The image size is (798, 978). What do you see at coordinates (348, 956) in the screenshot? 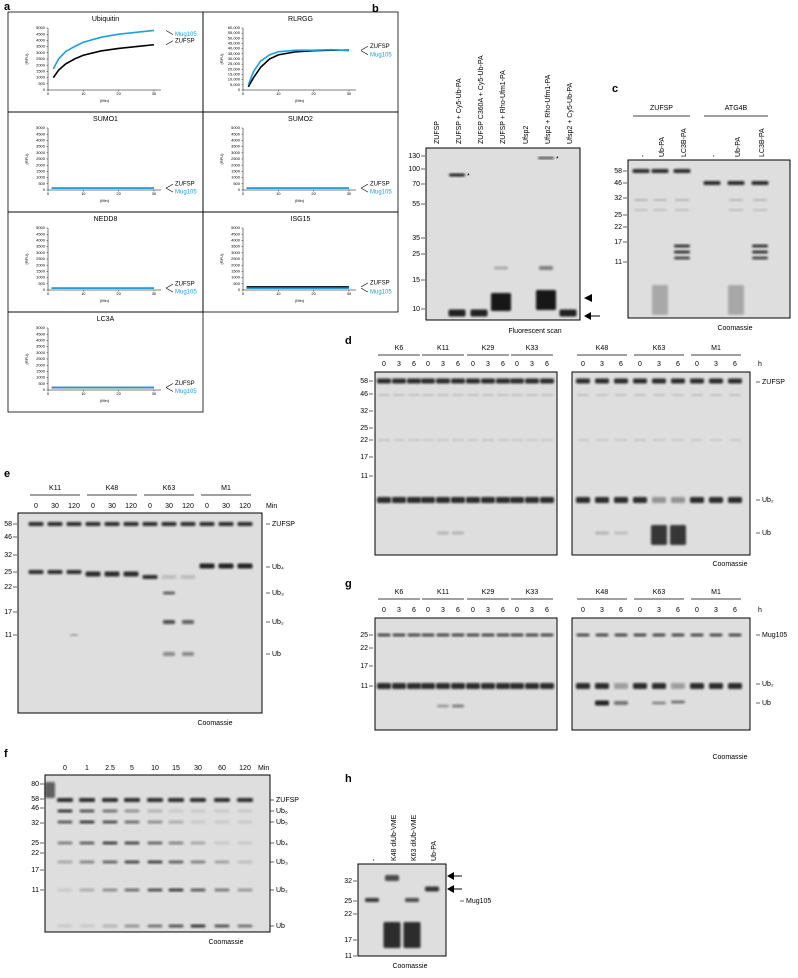
I see `mw-marker: 11` at bounding box center [348, 956].